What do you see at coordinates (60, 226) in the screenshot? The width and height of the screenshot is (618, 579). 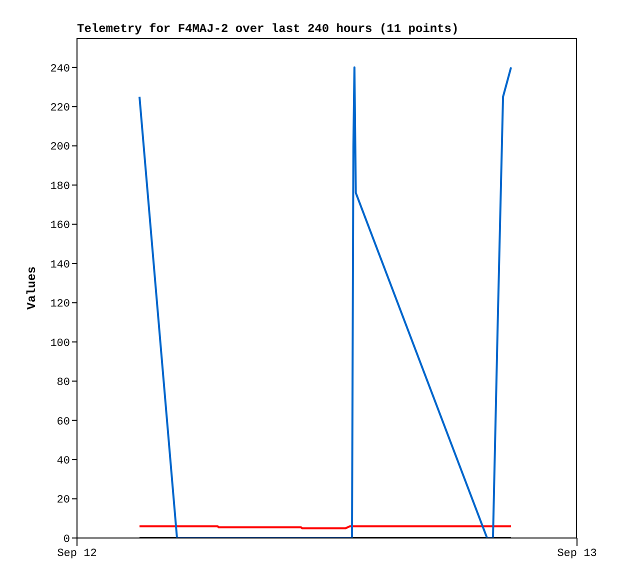 I see `y-tick-label: 160` at bounding box center [60, 226].